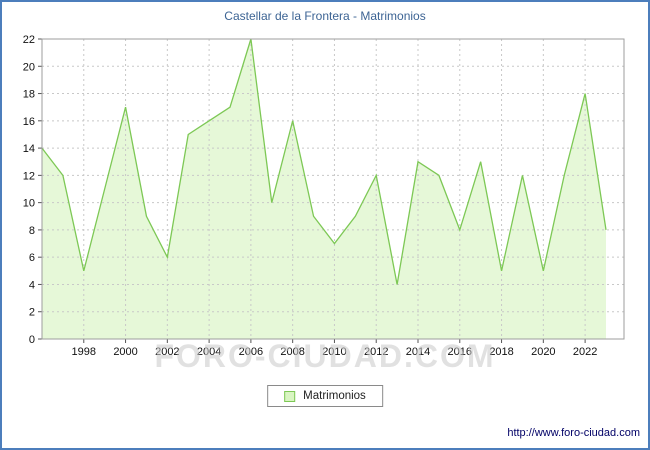 The width and height of the screenshot is (650, 450). What do you see at coordinates (32, 285) in the screenshot?
I see `y-tick-label: 4` at bounding box center [32, 285].